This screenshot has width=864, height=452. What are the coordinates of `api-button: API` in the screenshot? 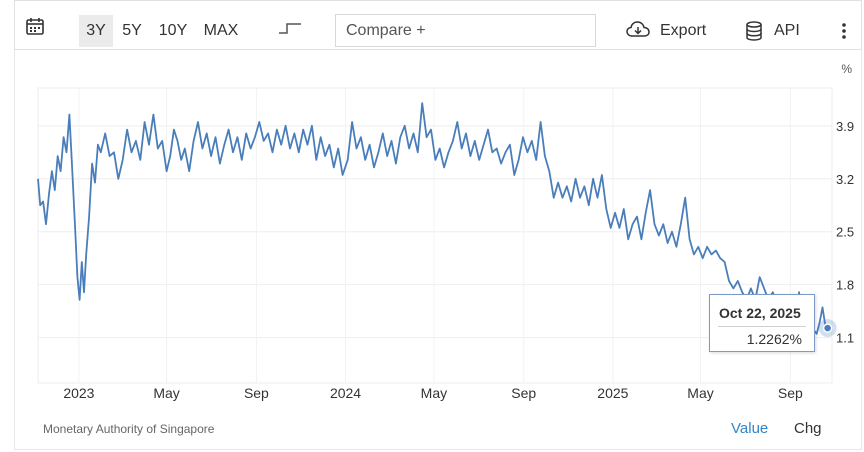 It's located at (787, 30).